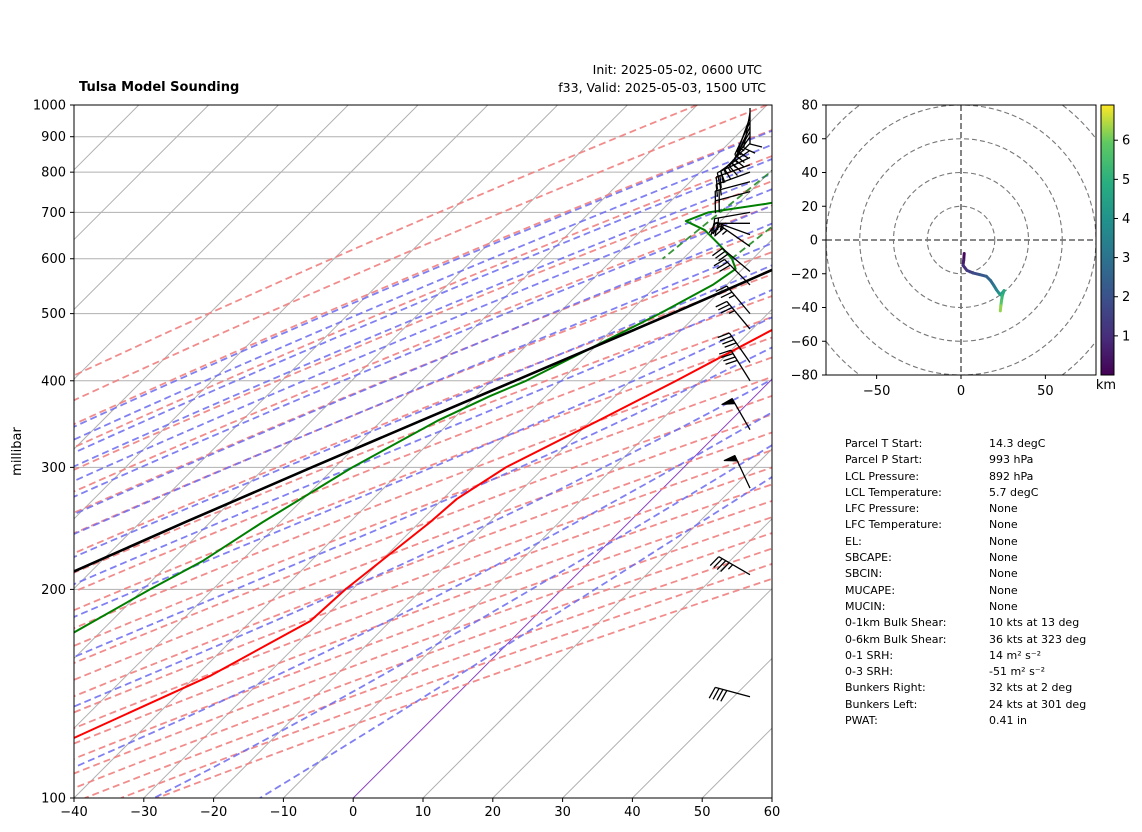  What do you see at coordinates (985, 575) in the screenshot?
I see `parameter-row: SBCIN: None` at bounding box center [985, 575].